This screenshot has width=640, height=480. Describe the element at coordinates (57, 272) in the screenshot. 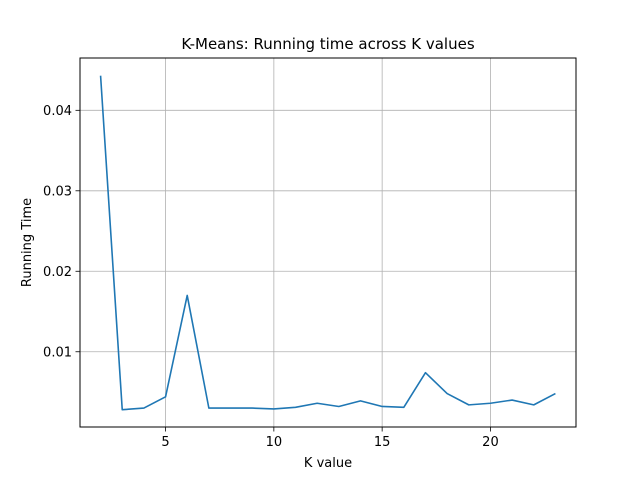

I see `y-tick-label: 0.02` at that location.